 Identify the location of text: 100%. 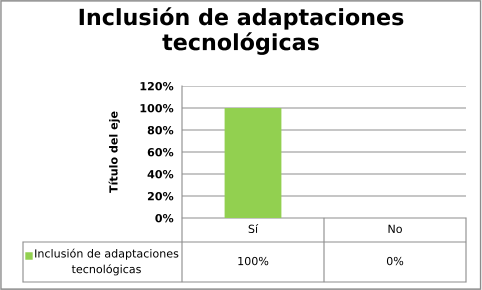
(253, 261).